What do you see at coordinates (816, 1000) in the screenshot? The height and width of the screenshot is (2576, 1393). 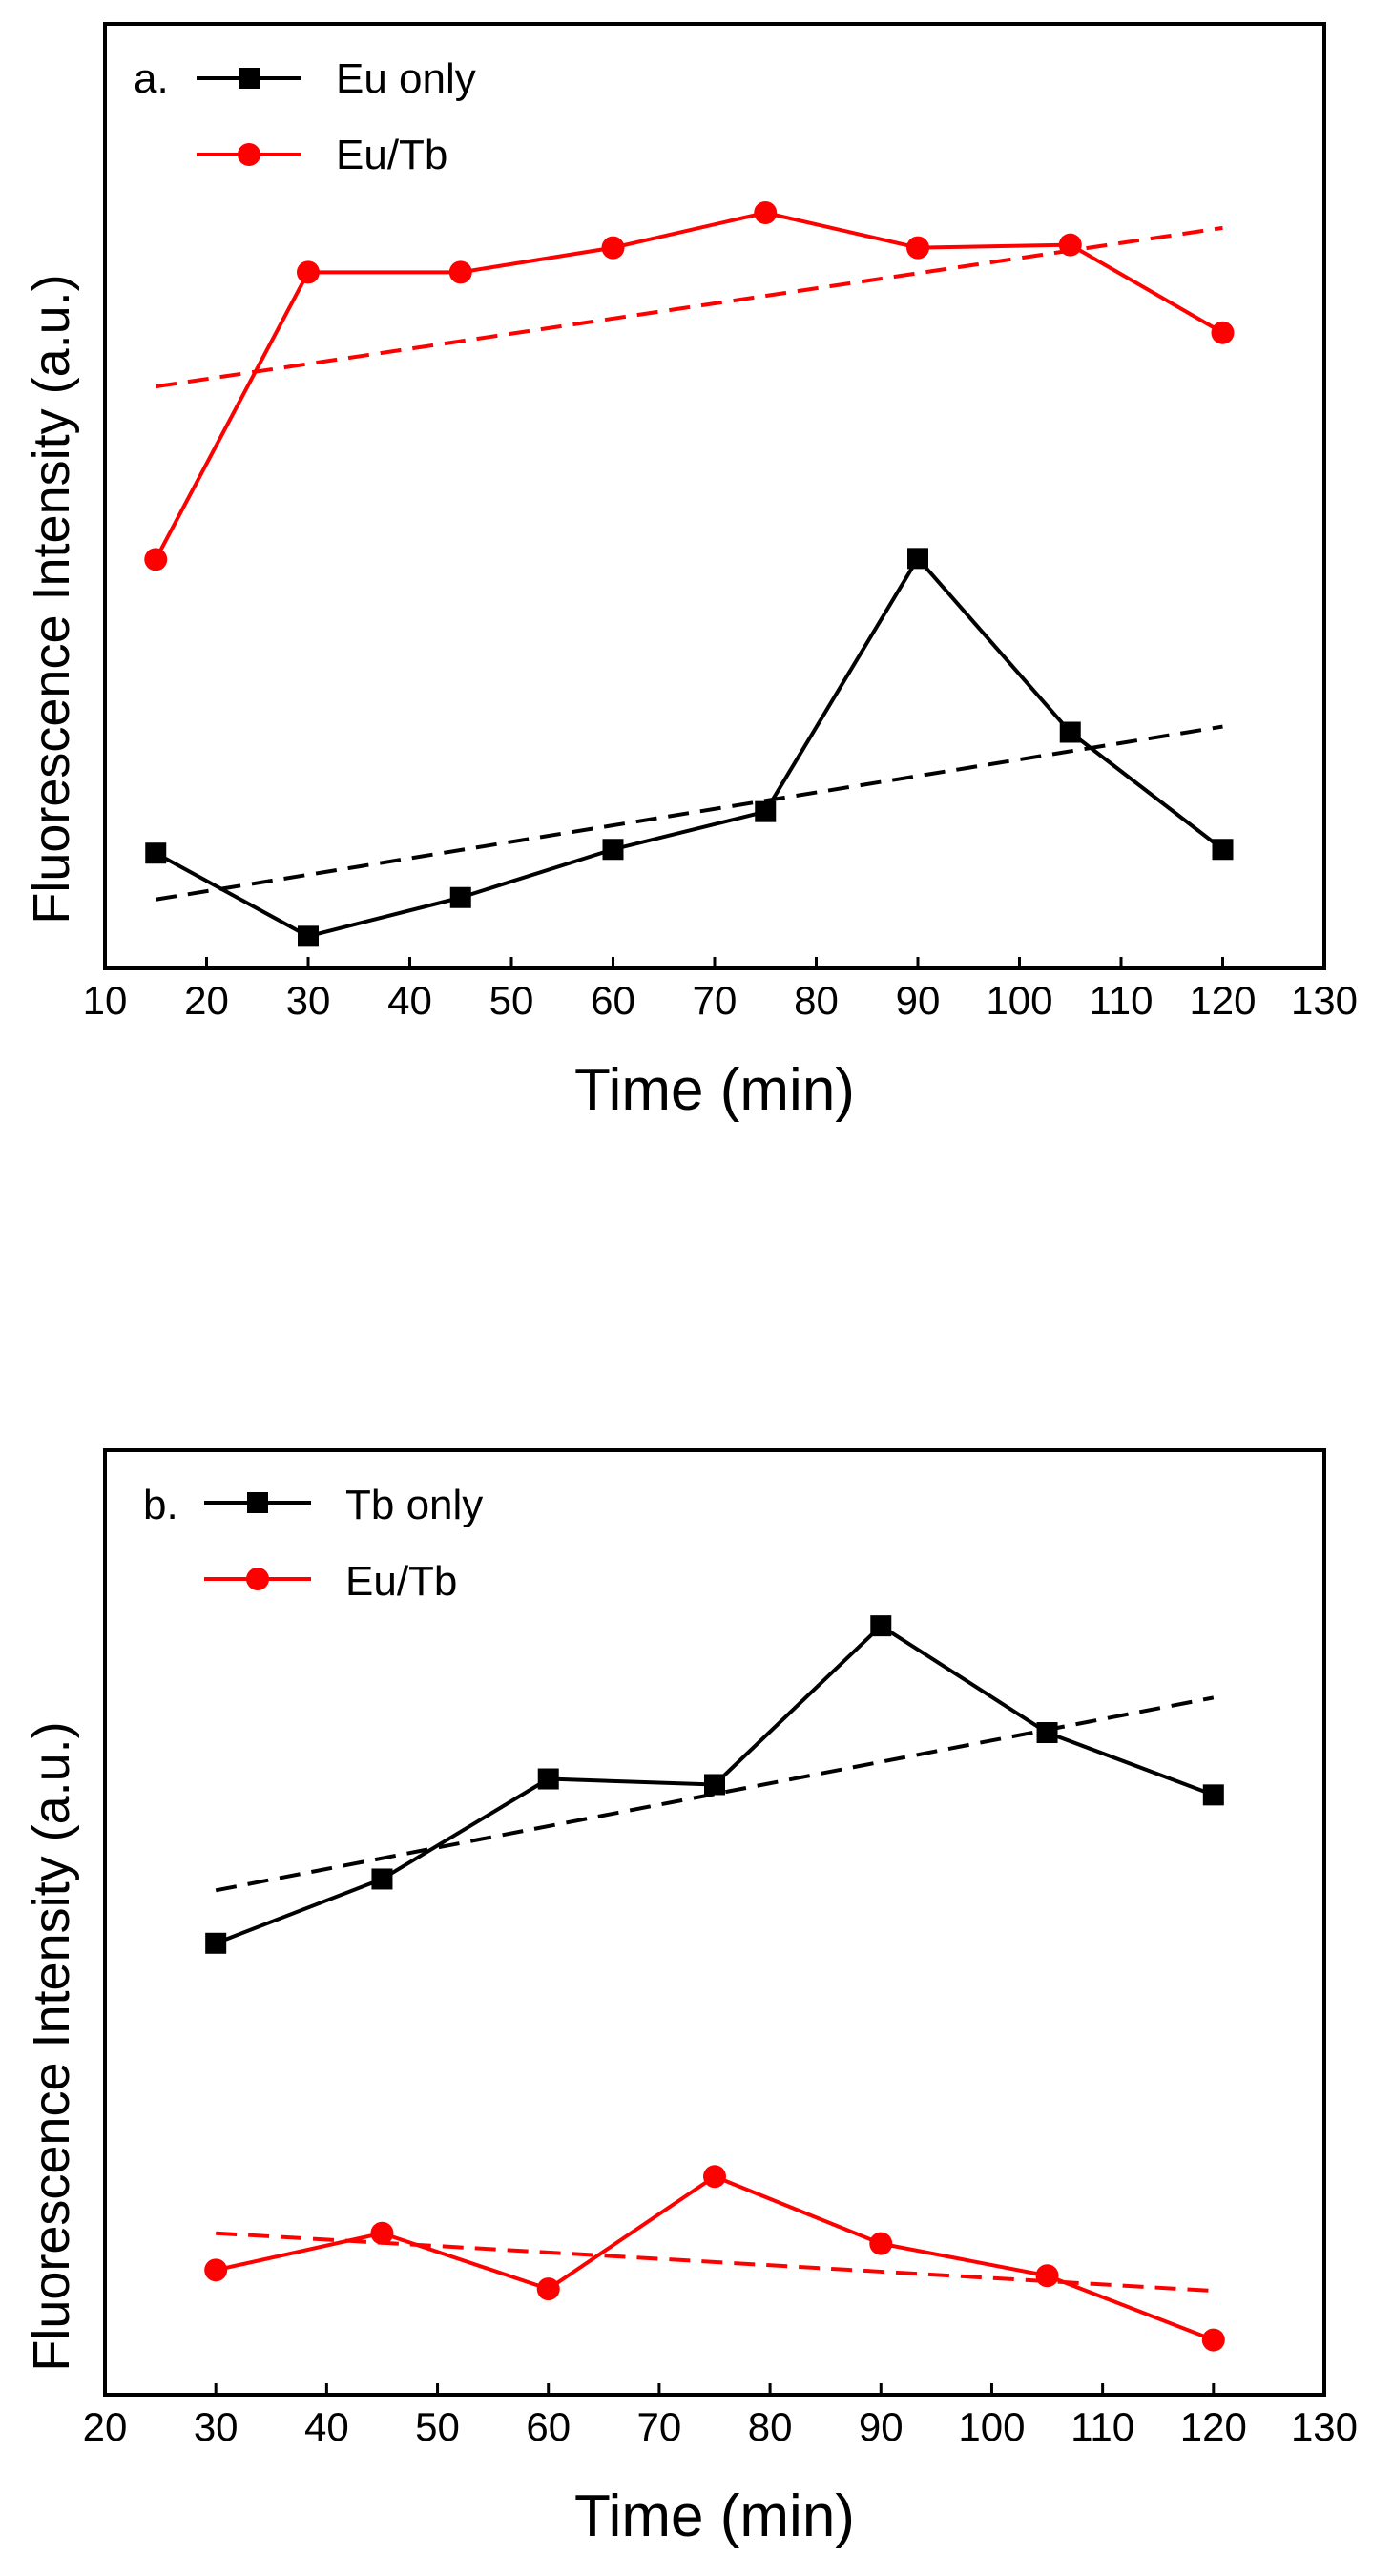 I see `panel-a-x-tick-label: 80` at bounding box center [816, 1000].